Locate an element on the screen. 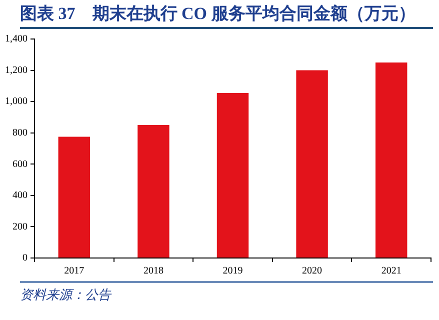 The width and height of the screenshot is (439, 320). x-tick-label: 2018 is located at coordinates (153, 271).